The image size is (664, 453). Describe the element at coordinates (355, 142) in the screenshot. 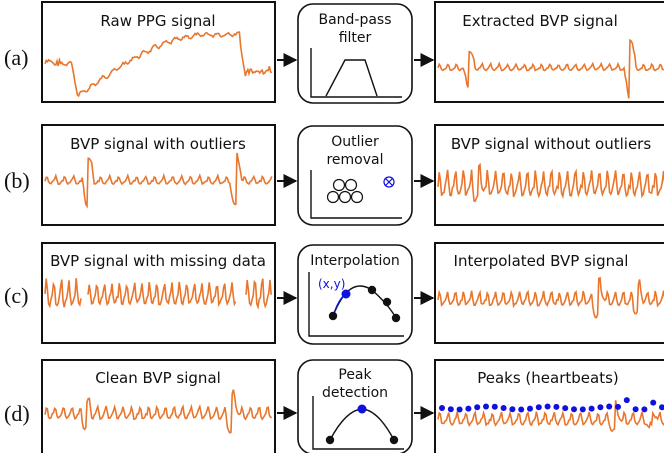

I see `process-line-b1: Outlier` at that location.